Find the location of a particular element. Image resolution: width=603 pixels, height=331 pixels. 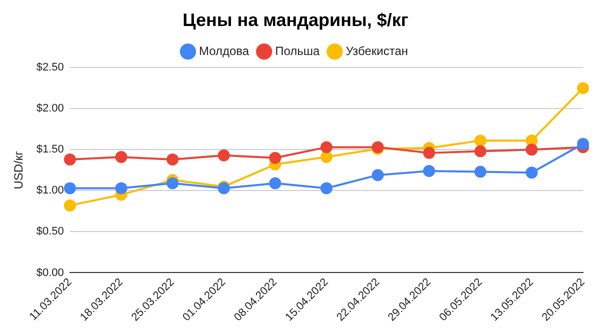

legend-label: Польша is located at coordinates (297, 51).